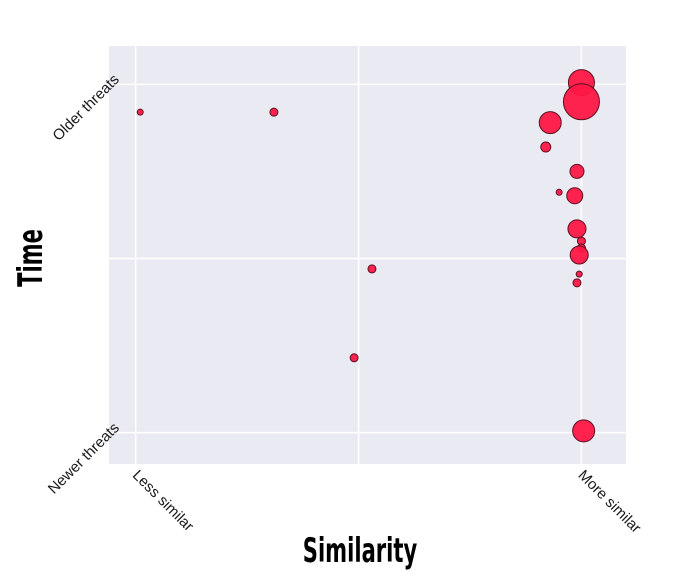 Image resolution: width=700 pixels, height=579 pixels. I want to click on x-tick-label-2: More similar, so click(610, 502).